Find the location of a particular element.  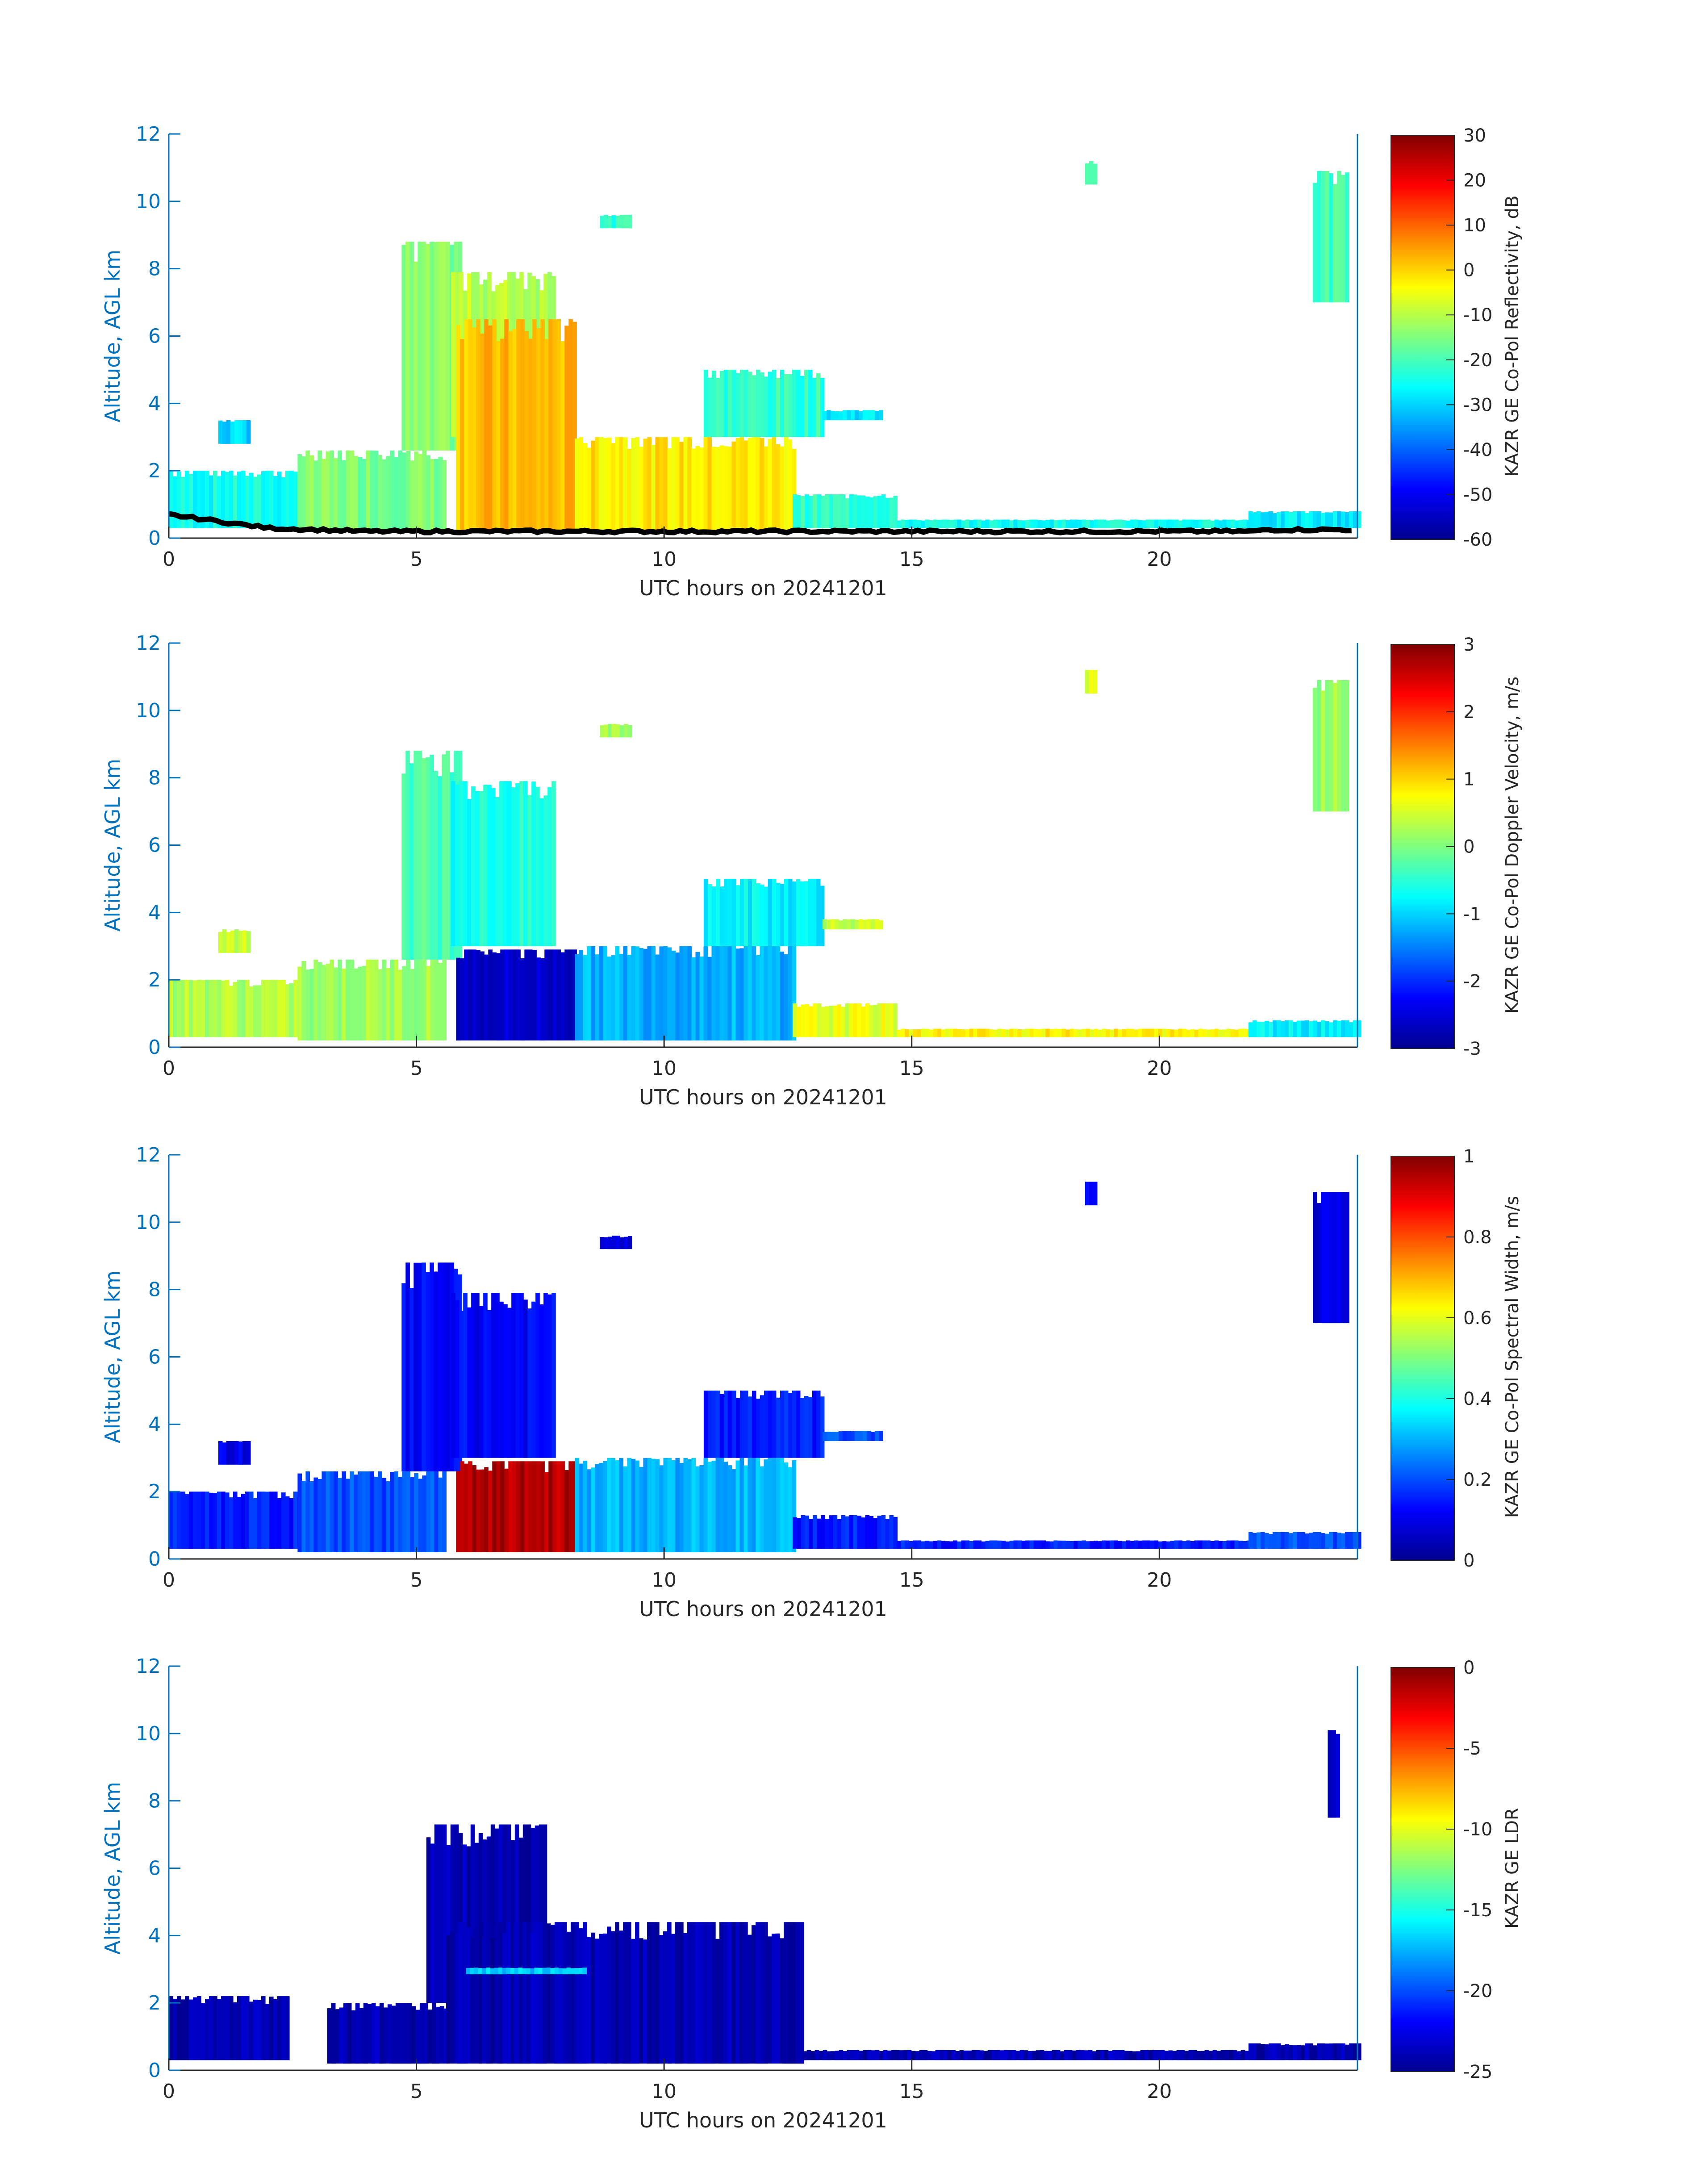

x-tick-label: 10 is located at coordinates (664, 2091).